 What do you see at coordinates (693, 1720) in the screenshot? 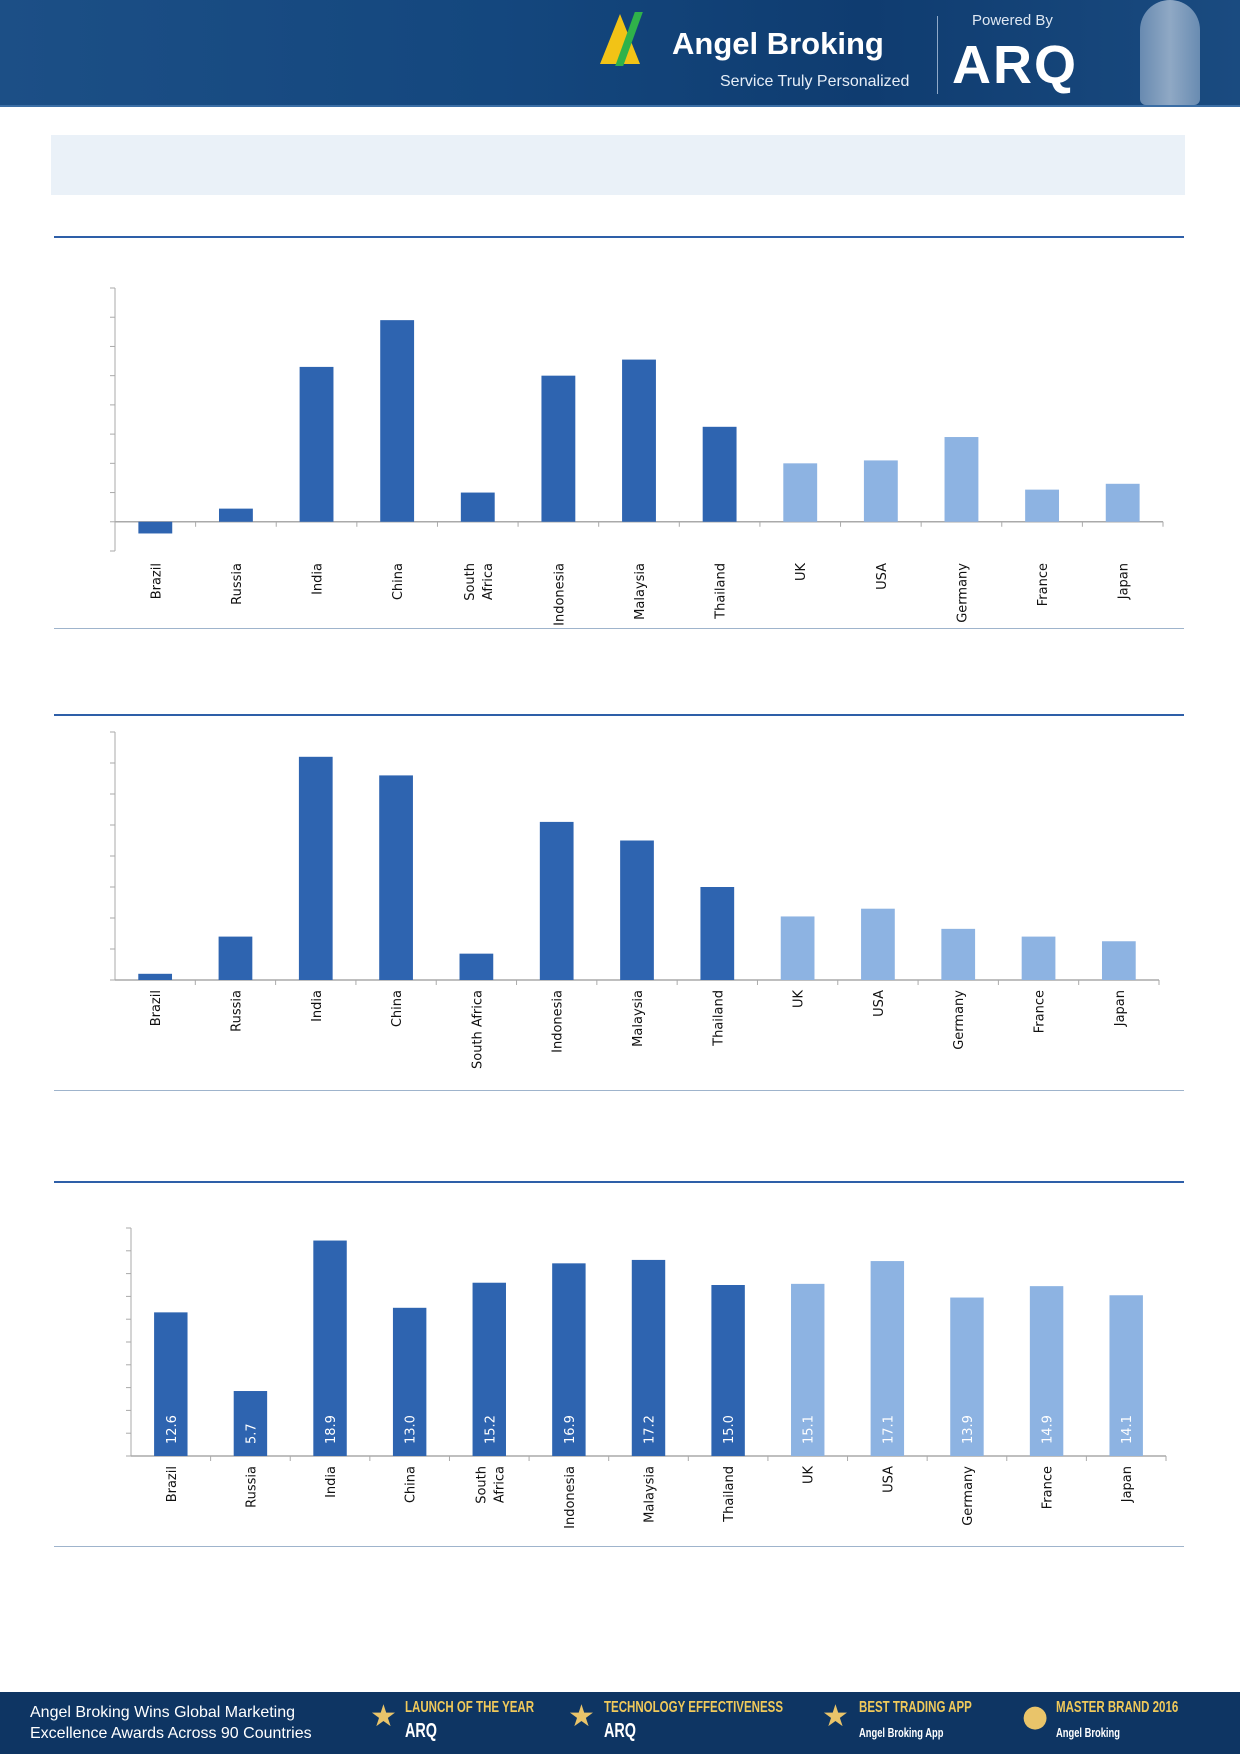
I see `award-technology: TECHNOLOGY EFFECTIVENESS ARQ` at bounding box center [693, 1720].